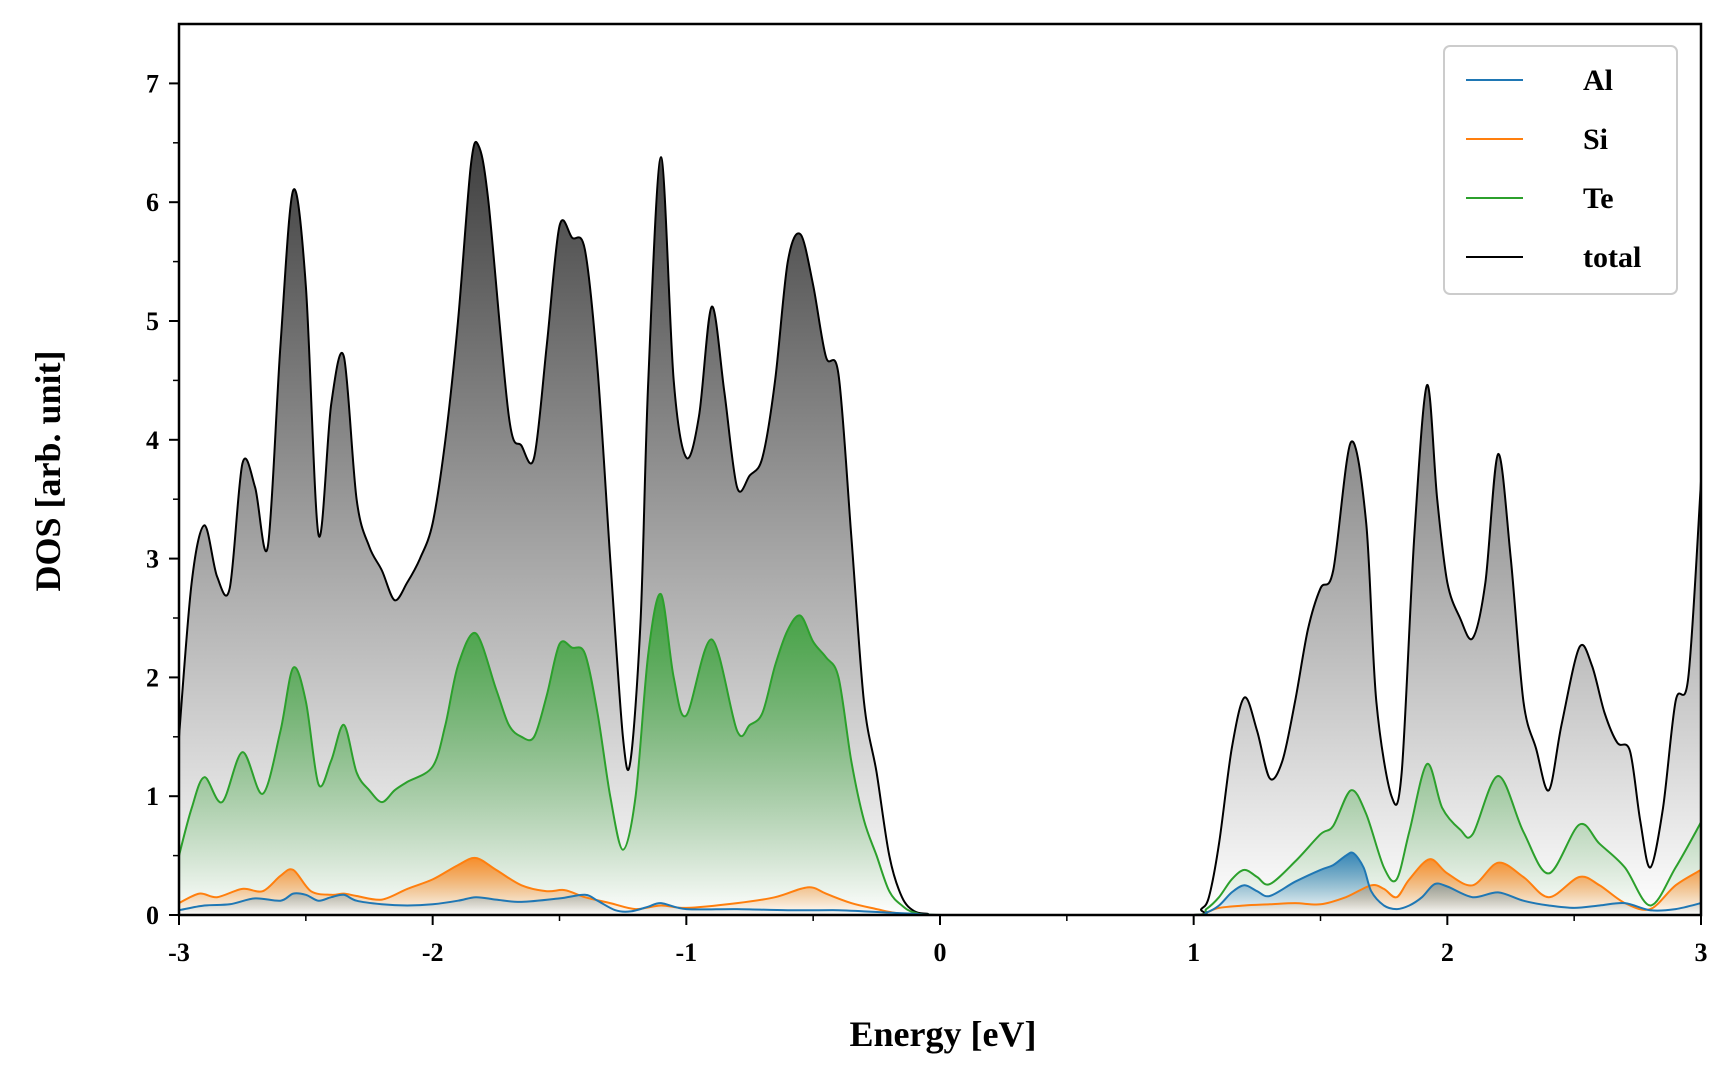  What do you see at coordinates (1193, 952) in the screenshot?
I see `x-tick-label: 1` at bounding box center [1193, 952].